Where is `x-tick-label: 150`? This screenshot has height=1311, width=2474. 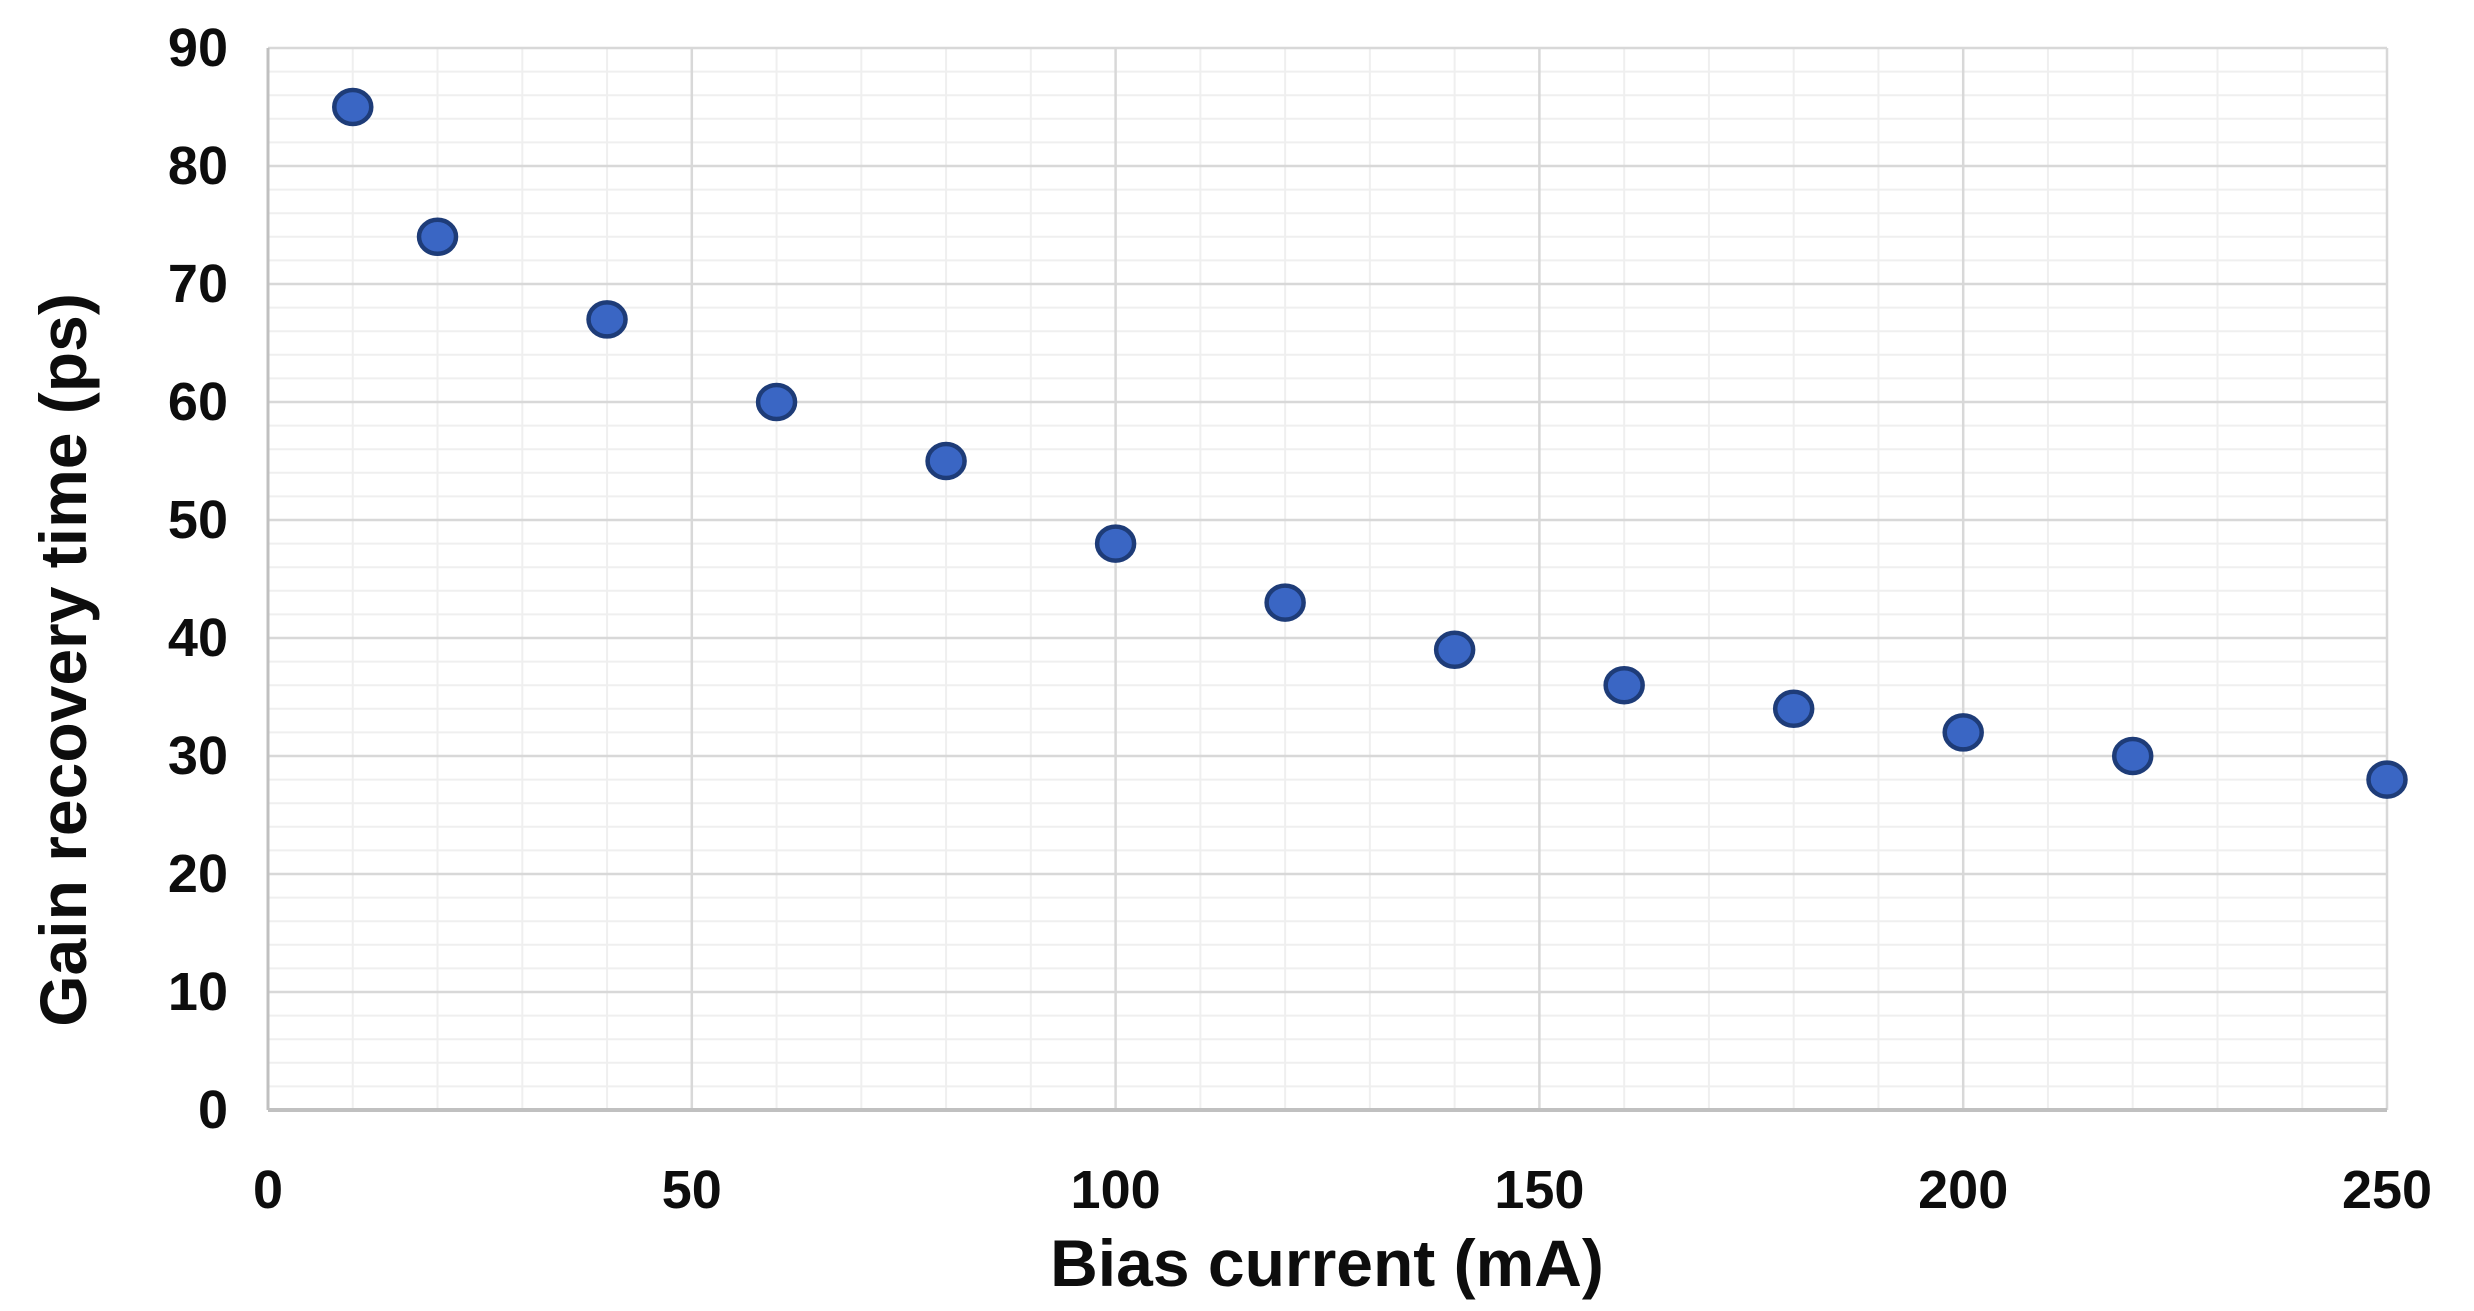
x-tick-label: 150 is located at coordinates (1539, 1190).